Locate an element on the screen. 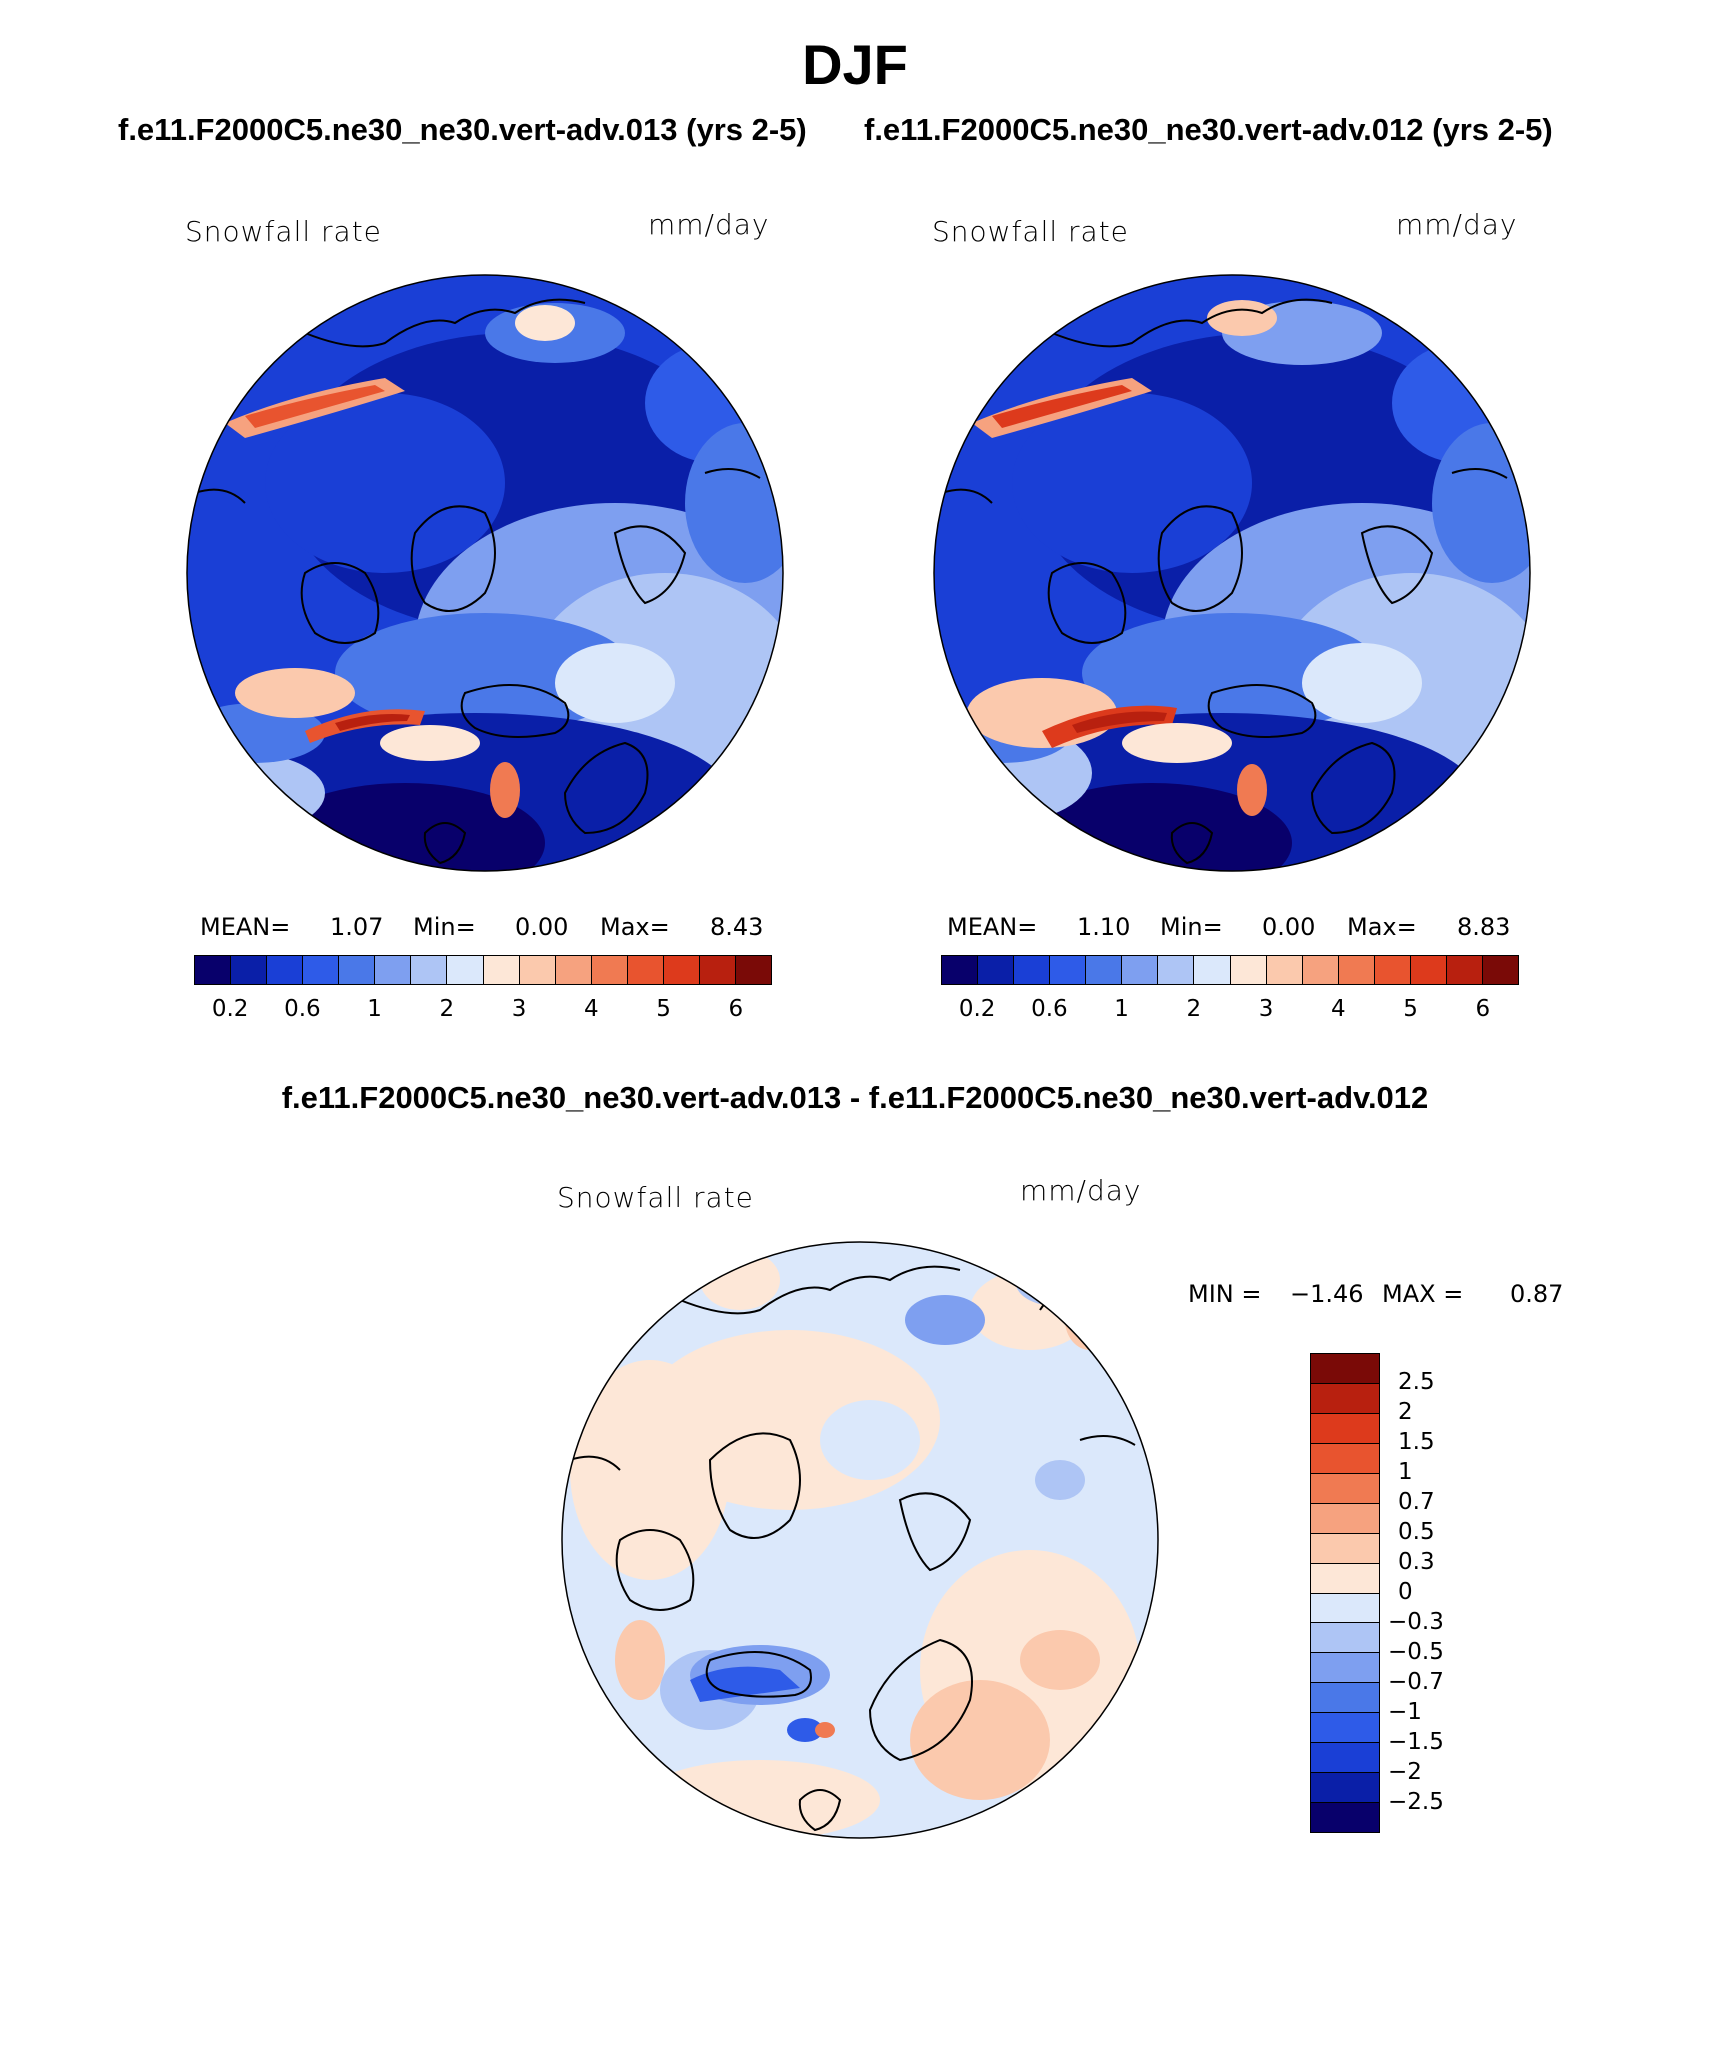  figure-title: DJF is located at coordinates (855, 64).